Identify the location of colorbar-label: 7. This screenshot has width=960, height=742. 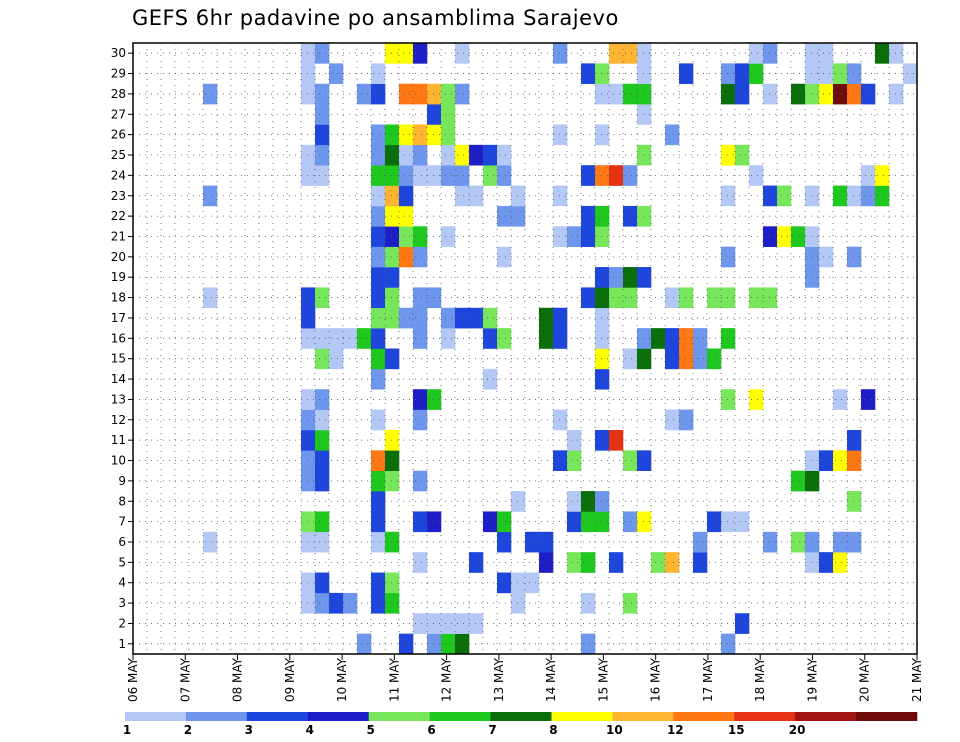
(492, 730).